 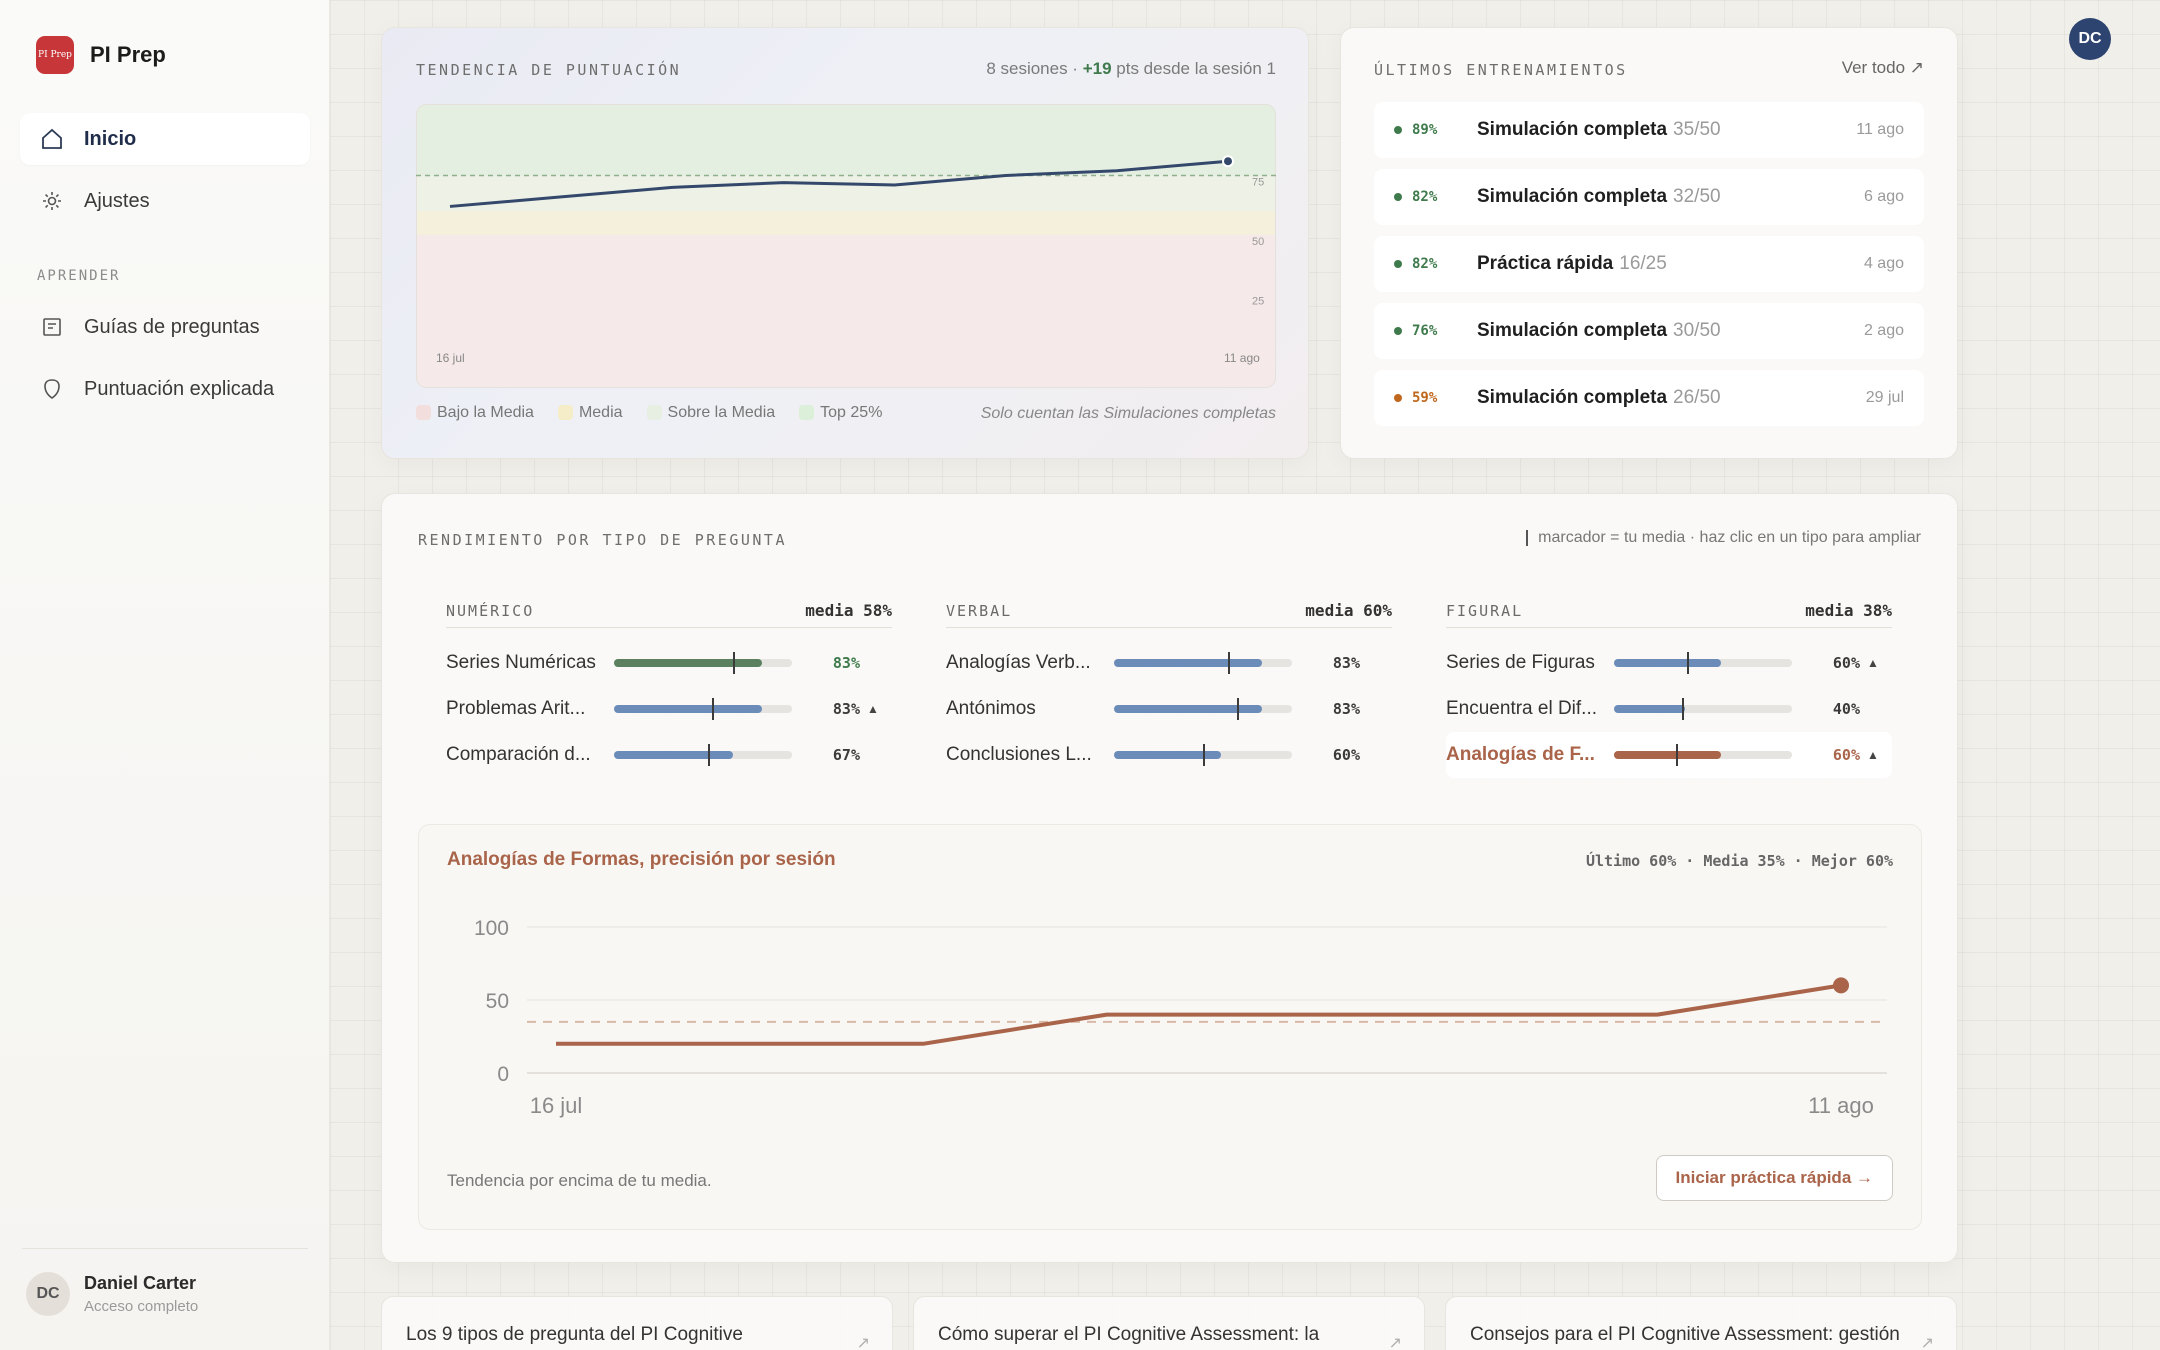 I want to click on training-row: 76% Simulación completa 30/50 2 ago, so click(x=1649, y=331).